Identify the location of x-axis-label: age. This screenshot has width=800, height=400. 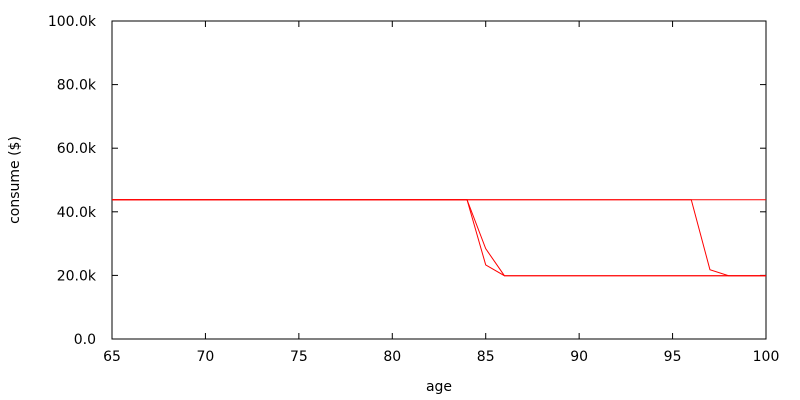
(439, 387).